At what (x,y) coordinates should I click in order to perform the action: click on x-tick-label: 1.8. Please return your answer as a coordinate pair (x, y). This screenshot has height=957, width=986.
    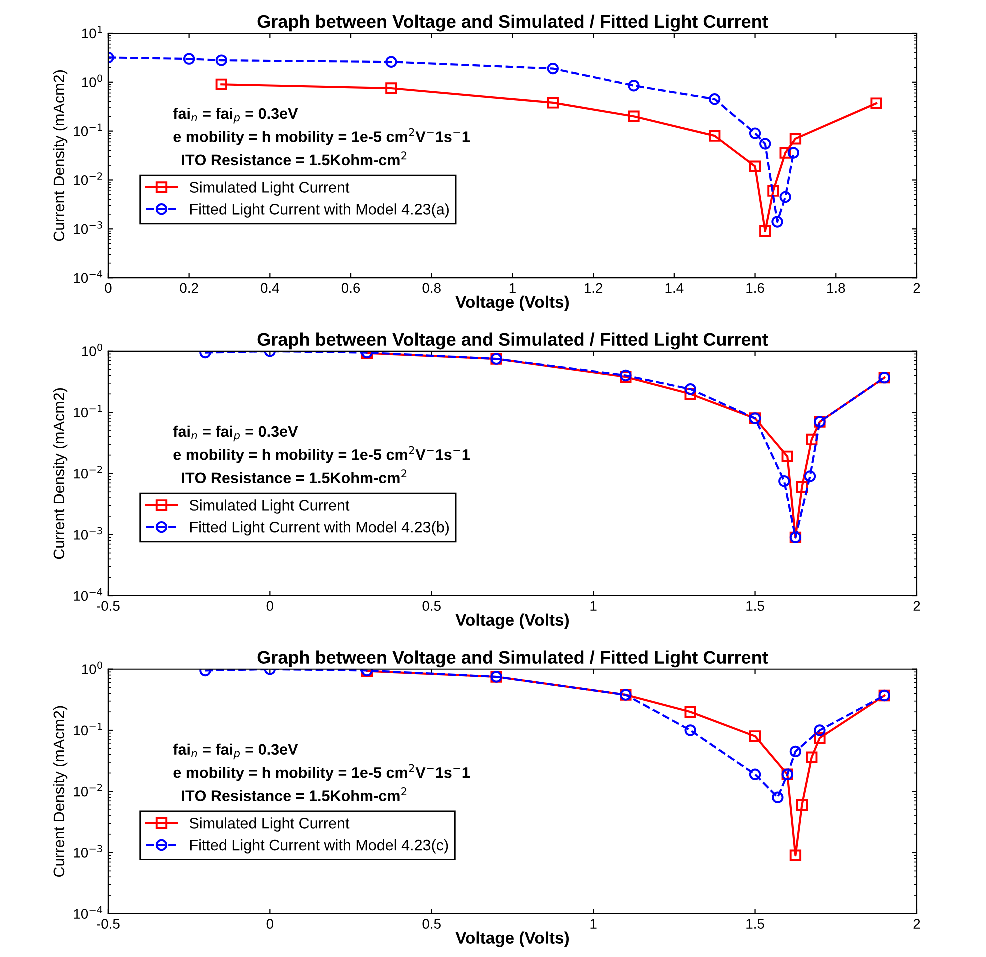
    Looking at the image, I should click on (837, 288).